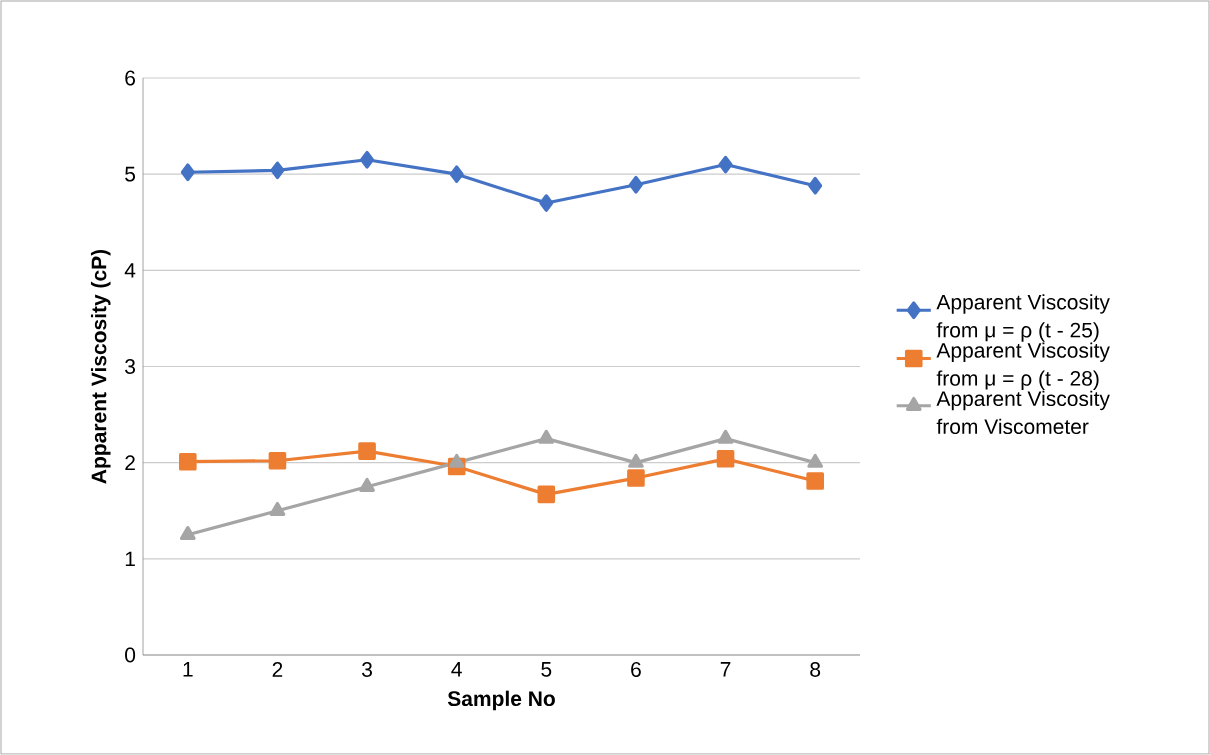 The height and width of the screenshot is (755, 1210). I want to click on y-tick-label: 3, so click(130, 366).